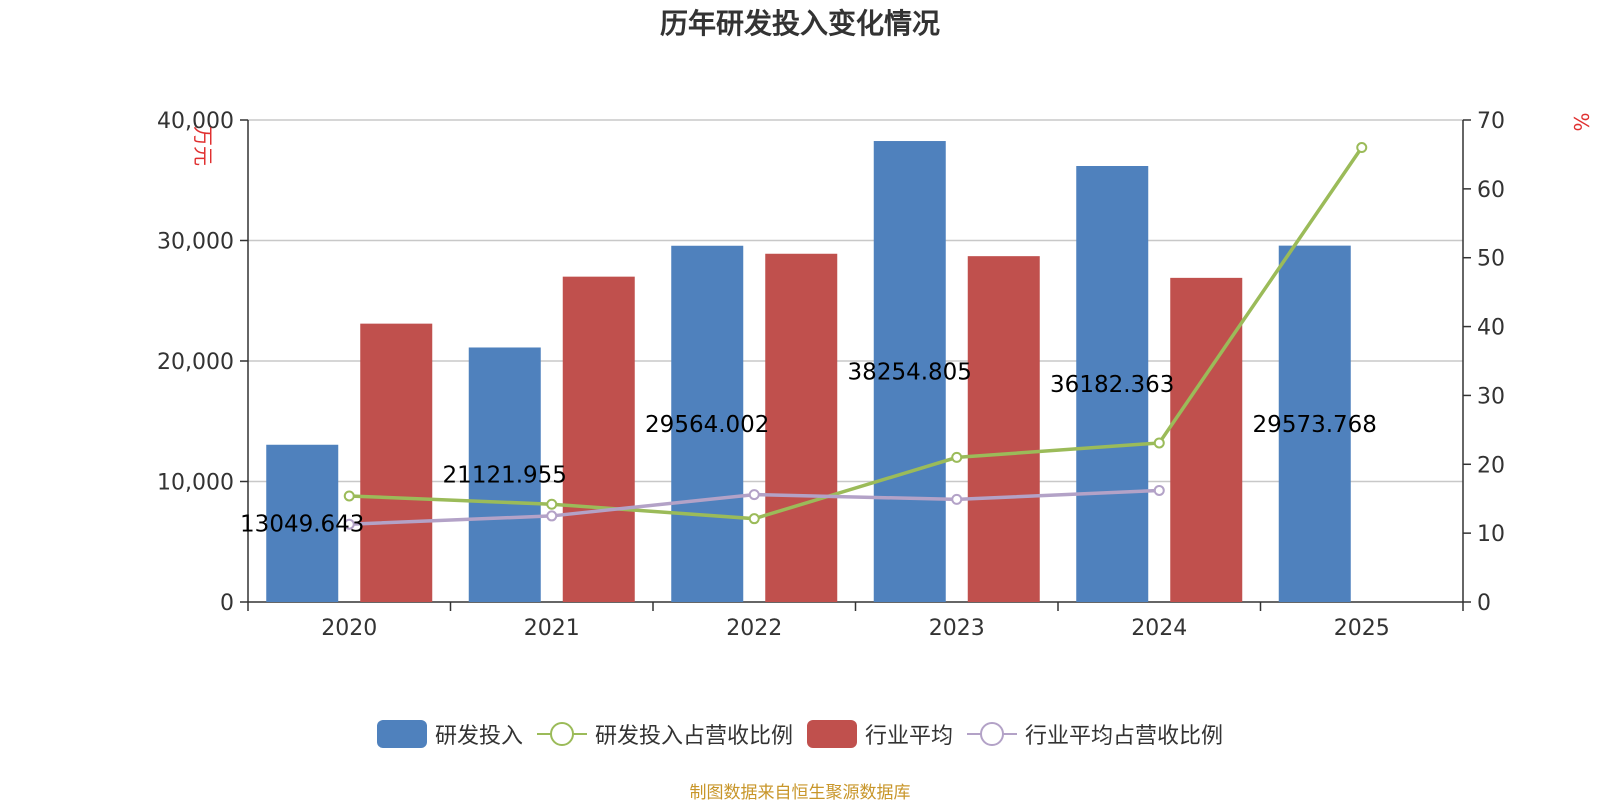 This screenshot has width=1600, height=803. Describe the element at coordinates (1484, 603) in the screenshot. I see `y-right-tick-label: 0` at that location.